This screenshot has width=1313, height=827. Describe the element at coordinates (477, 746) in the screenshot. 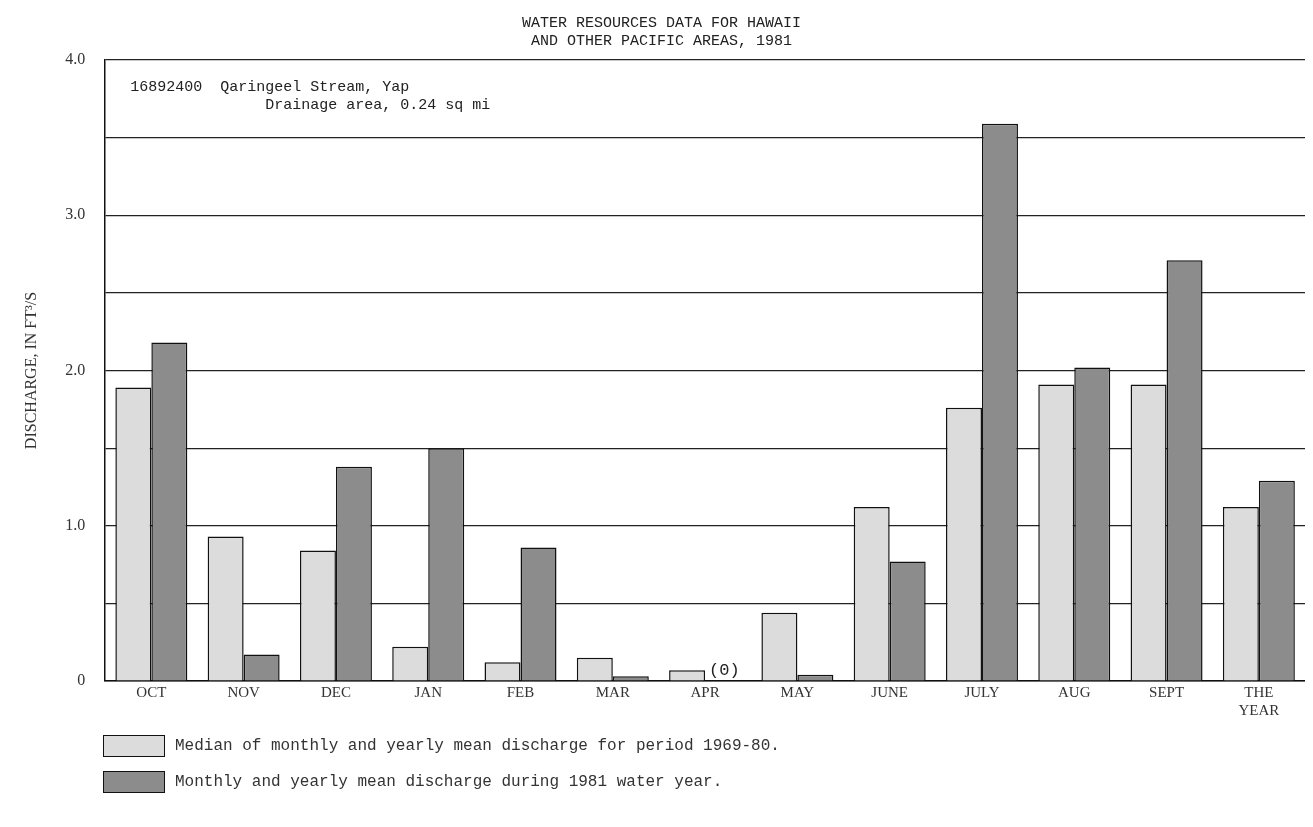

I see `legend-label: Median of monthly and yearly mean discharge for period 1969-80.` at that location.